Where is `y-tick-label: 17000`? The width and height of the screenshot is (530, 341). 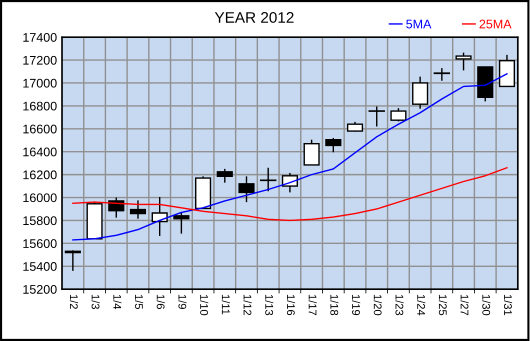
y-tick-label: 17000 is located at coordinates (40, 83).